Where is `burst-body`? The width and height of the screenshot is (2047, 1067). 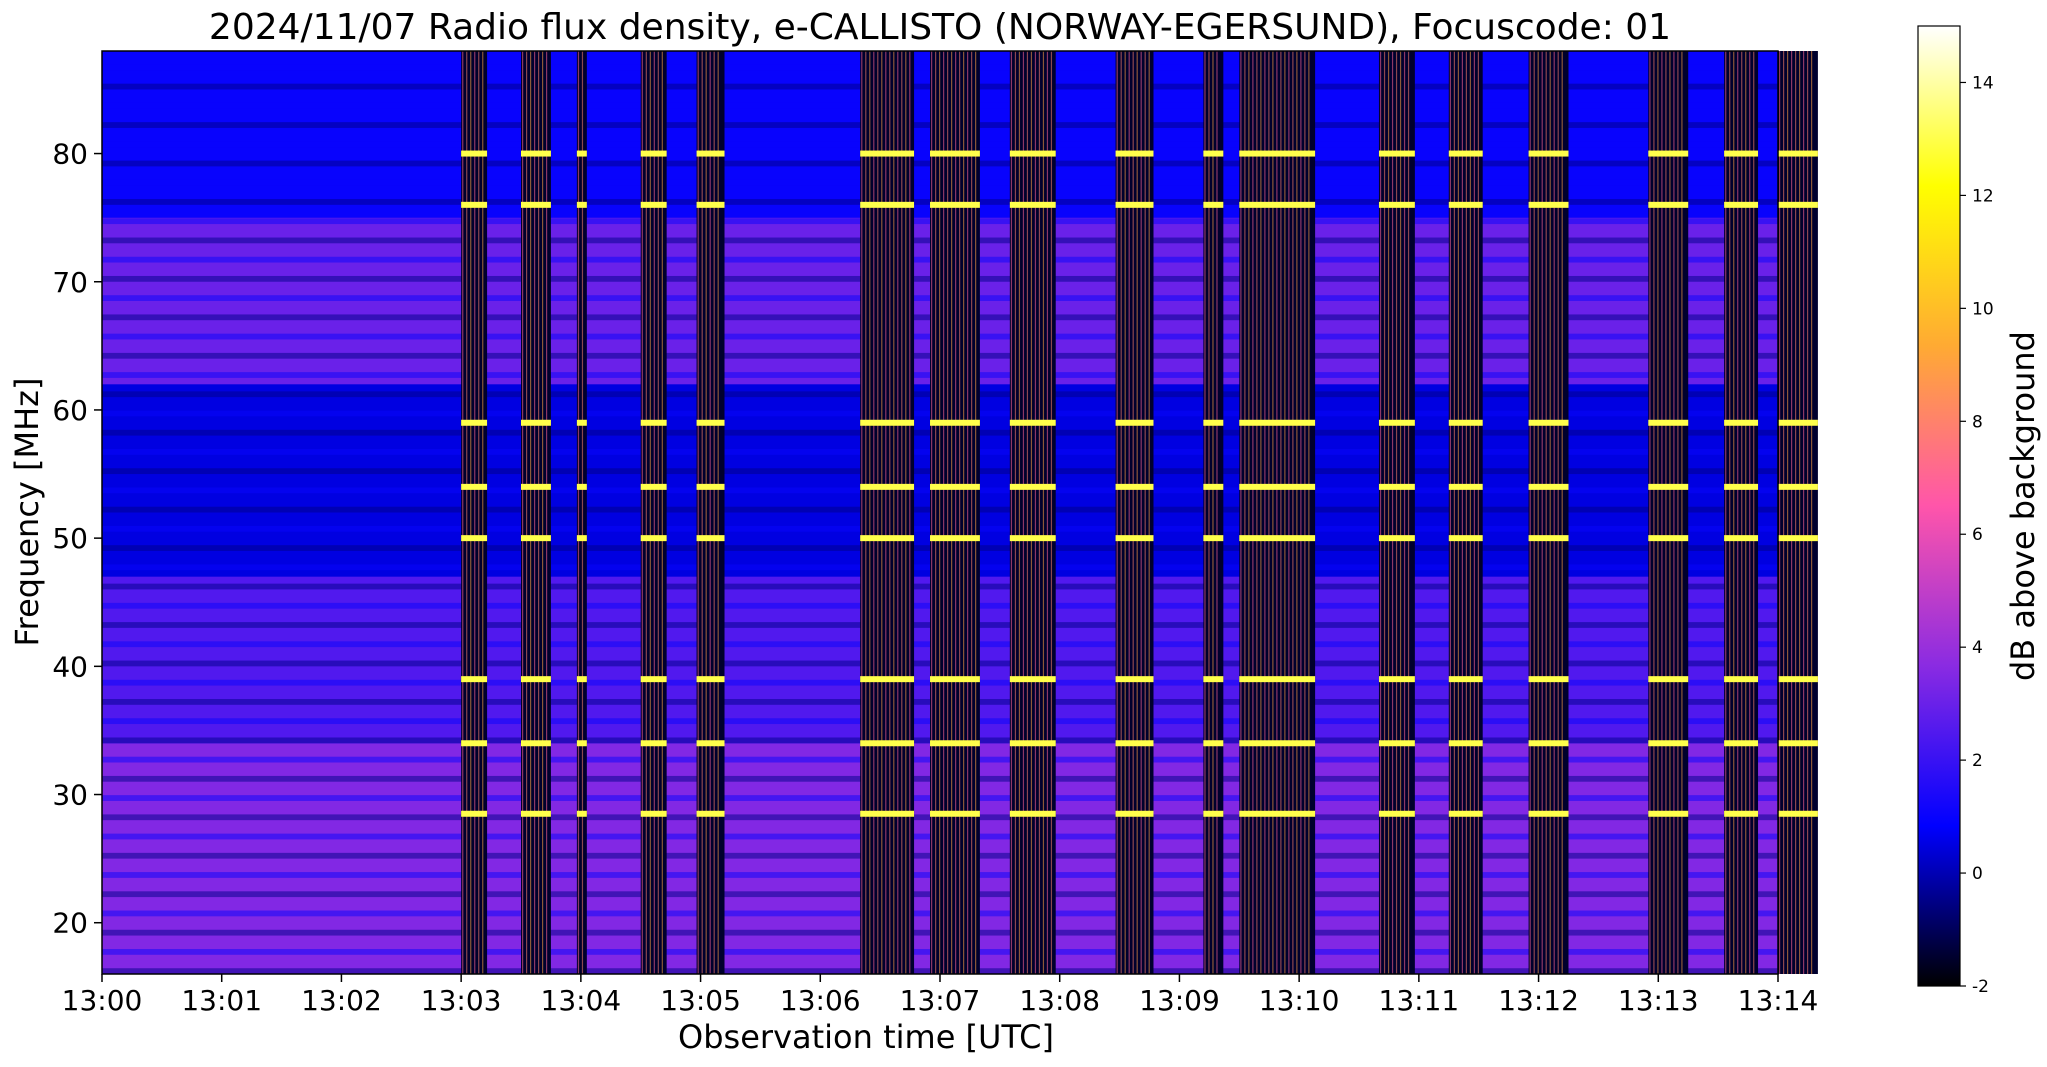 burst-body is located at coordinates (955, 512).